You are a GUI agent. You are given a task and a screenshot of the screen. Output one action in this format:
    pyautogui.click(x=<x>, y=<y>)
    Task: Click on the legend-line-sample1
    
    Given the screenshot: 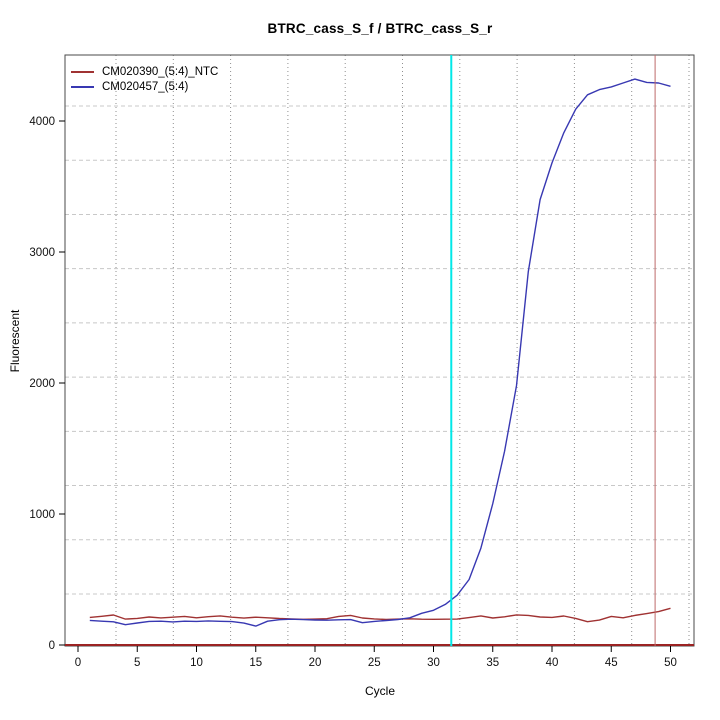 What is the action you would take?
    pyautogui.click(x=82, y=71)
    